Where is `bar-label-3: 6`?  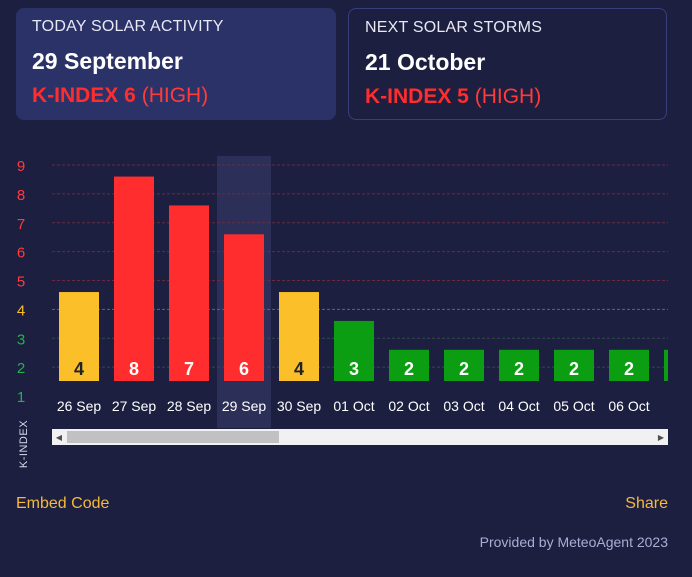 bar-label-3: 6 is located at coordinates (244, 369).